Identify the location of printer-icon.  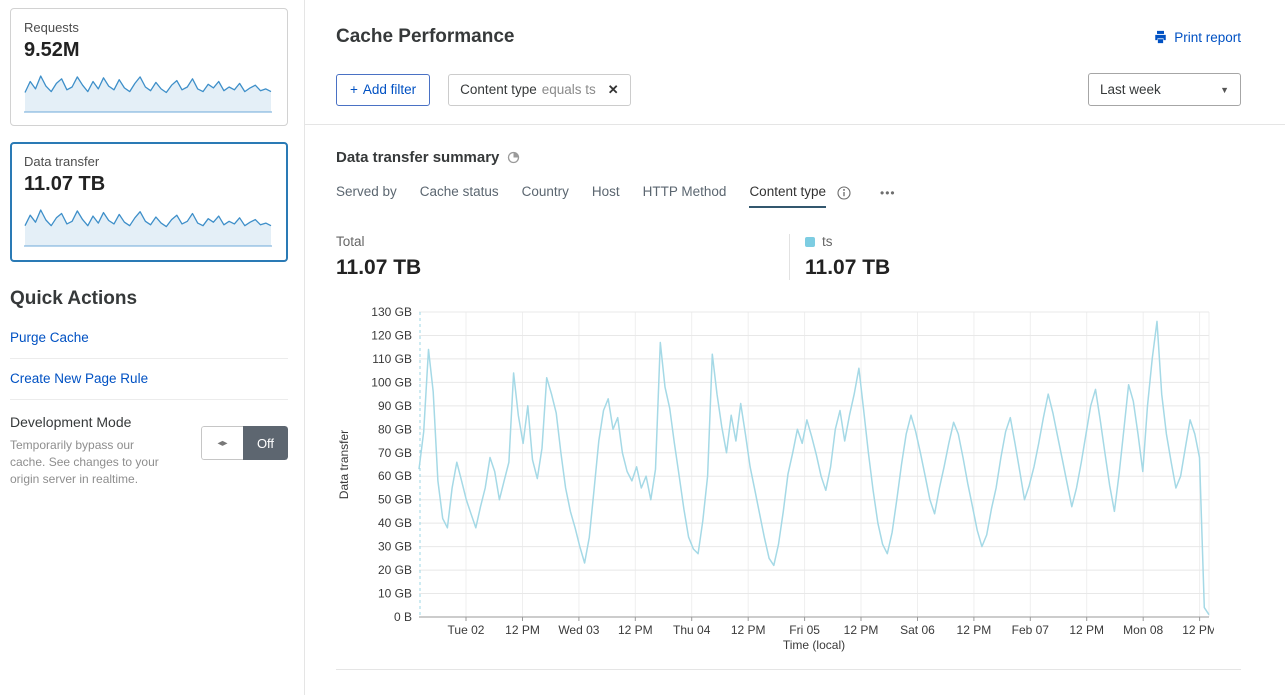
(1160, 37).